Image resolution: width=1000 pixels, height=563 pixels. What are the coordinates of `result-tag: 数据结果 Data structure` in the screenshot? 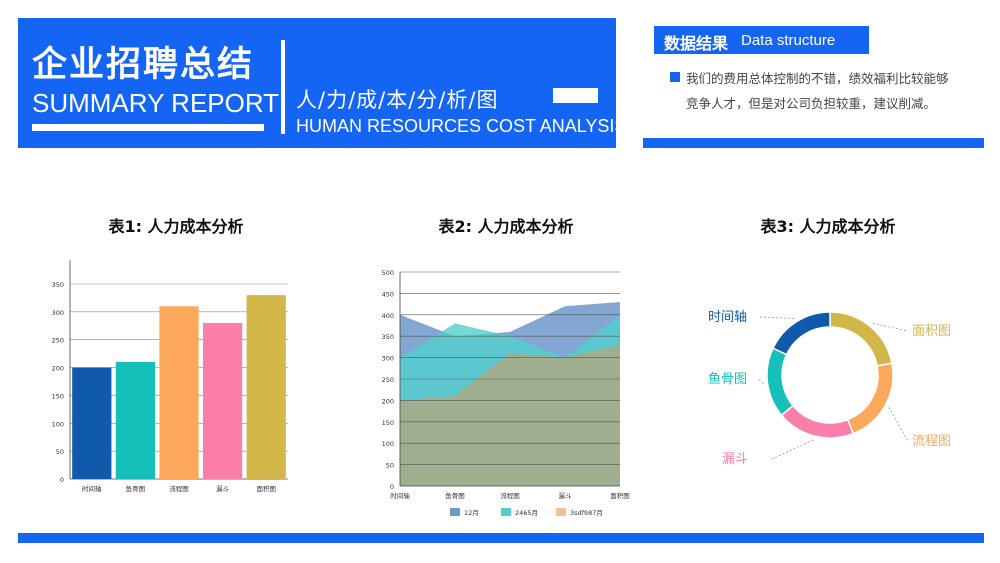 It's located at (761, 40).